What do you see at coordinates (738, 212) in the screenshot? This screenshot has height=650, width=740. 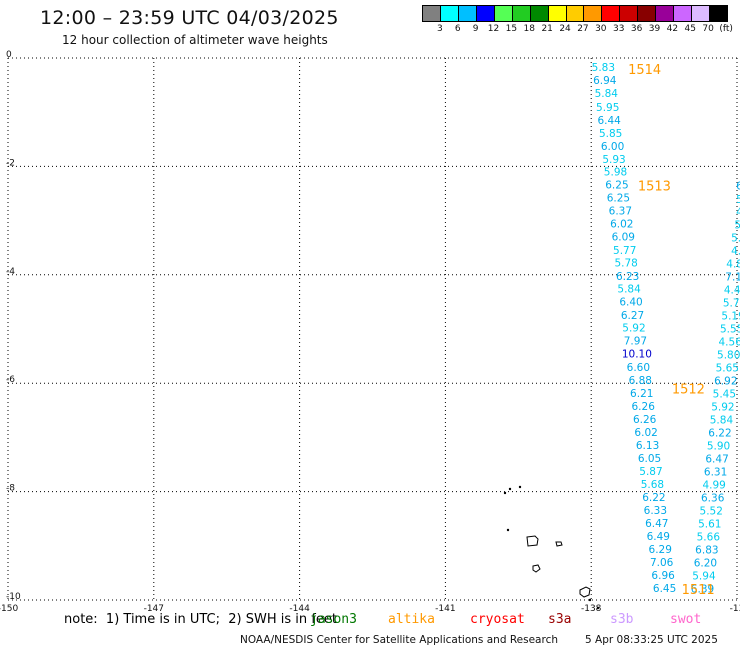 I see `wave-height-value: 4` at bounding box center [738, 212].